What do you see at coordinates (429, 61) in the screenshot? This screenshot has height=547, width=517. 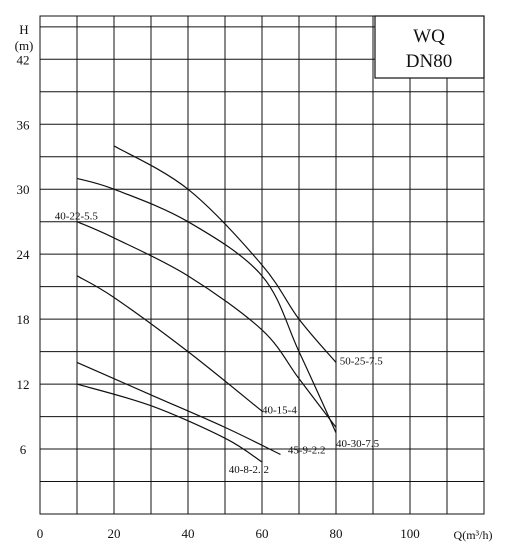 I see `title-line-2: DN80` at bounding box center [429, 61].